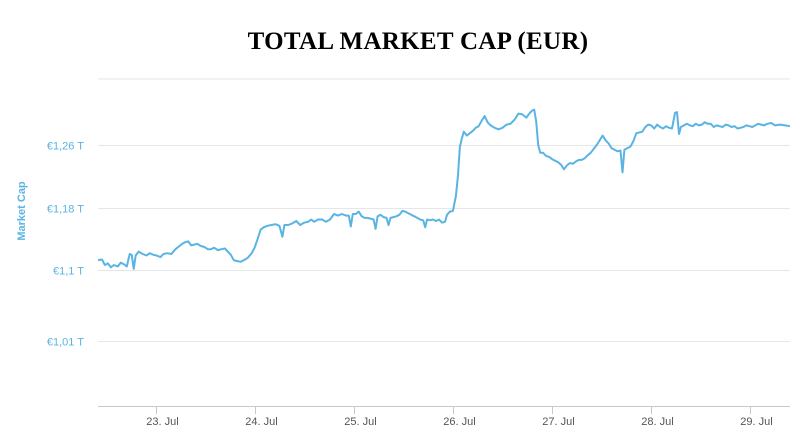 The width and height of the screenshot is (800, 447). Describe the element at coordinates (68, 272) in the screenshot. I see `y-tick-label: €1,1 T` at that location.